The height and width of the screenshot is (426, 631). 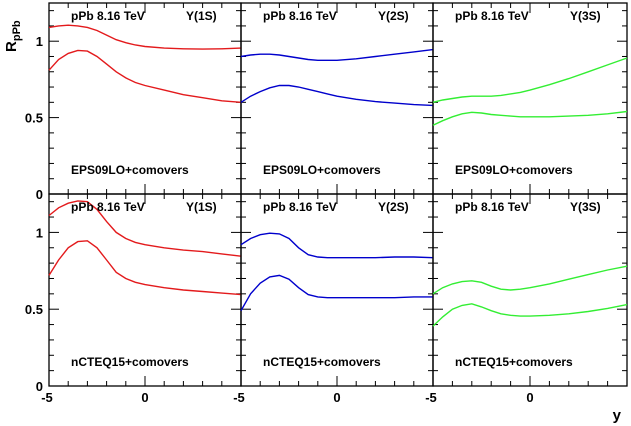 What do you see at coordinates (617, 415) in the screenshot?
I see `x-axis-title: y` at bounding box center [617, 415].